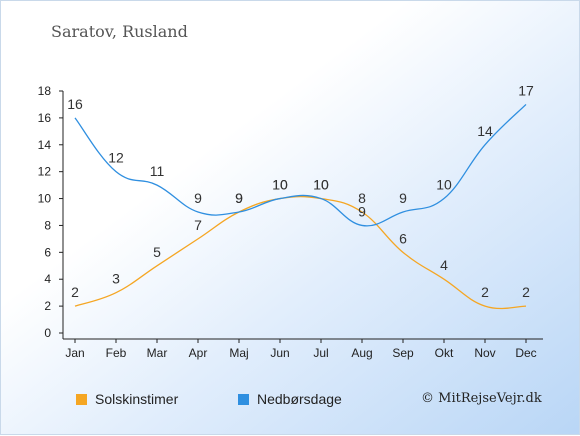 This screenshot has height=436, width=580. What do you see at coordinates (444, 353) in the screenshot?
I see `x-tick-label: Okt` at bounding box center [444, 353].